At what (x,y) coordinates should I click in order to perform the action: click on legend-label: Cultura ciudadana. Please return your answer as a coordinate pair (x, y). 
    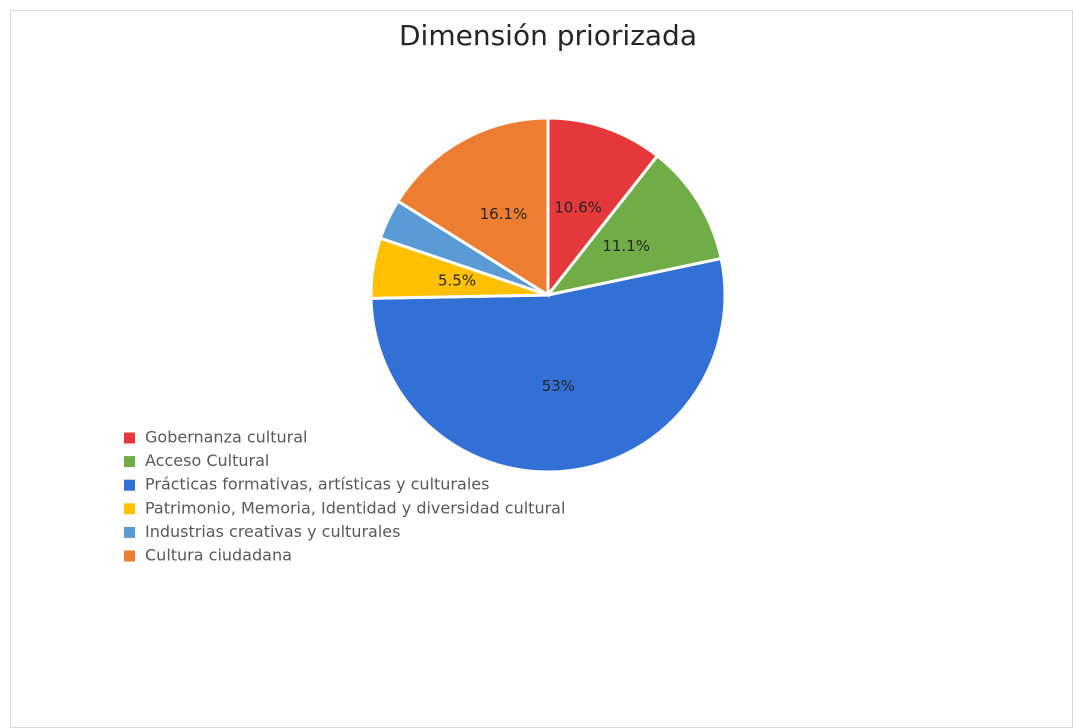
    Looking at the image, I should click on (218, 555).